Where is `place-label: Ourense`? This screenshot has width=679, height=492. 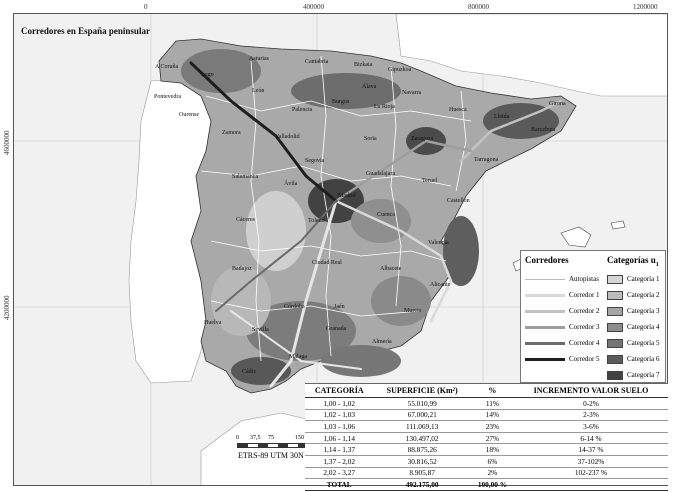
place-label: Ourense is located at coordinates (189, 115).